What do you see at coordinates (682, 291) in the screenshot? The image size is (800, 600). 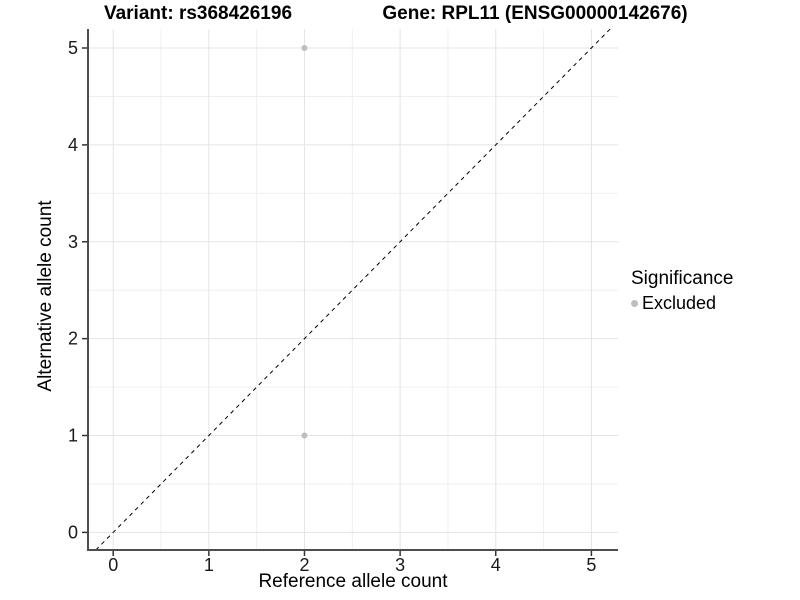 I see `legend: Significance Excluded` at bounding box center [682, 291].